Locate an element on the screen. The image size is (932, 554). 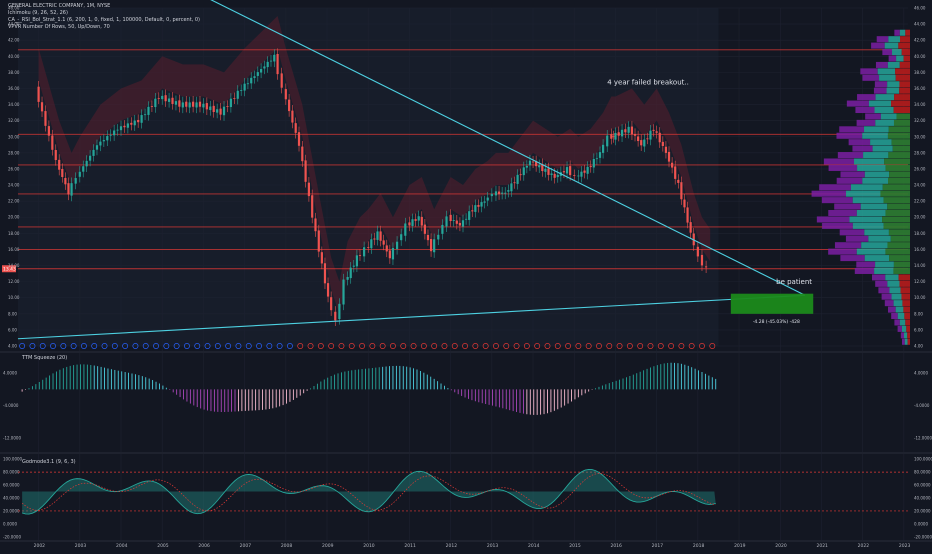
godmode-tick-left: 100.0000 is located at coordinates (13, 459).